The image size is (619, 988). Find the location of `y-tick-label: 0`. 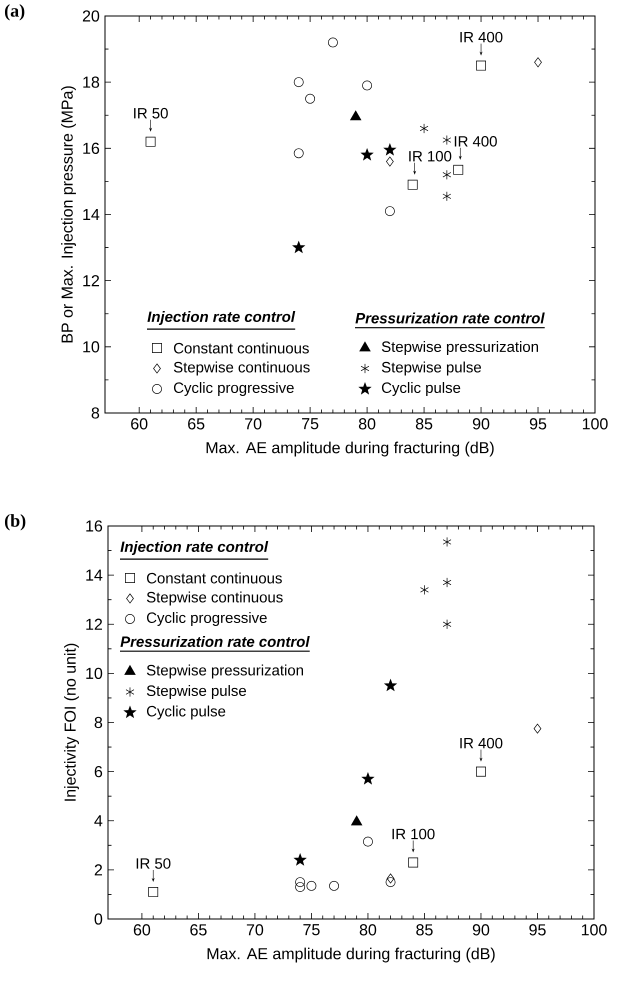

y-tick-label: 0 is located at coordinates (98, 919).